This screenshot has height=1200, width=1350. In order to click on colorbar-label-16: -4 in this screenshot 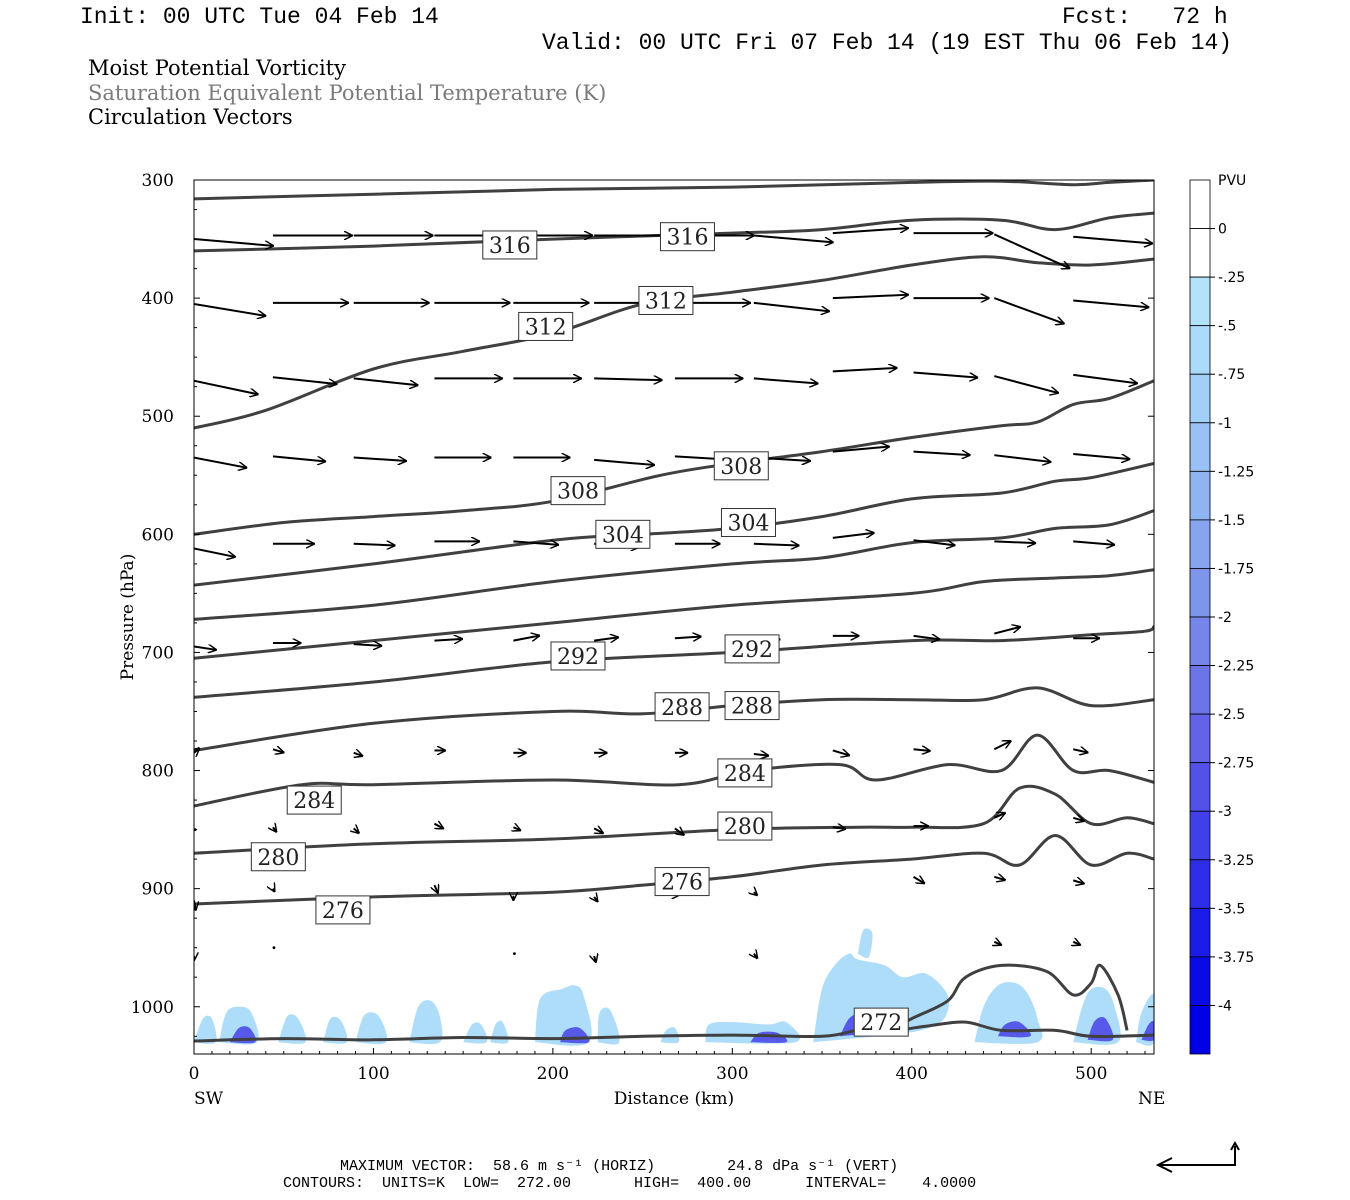, I will do `click(1225, 1006)`.